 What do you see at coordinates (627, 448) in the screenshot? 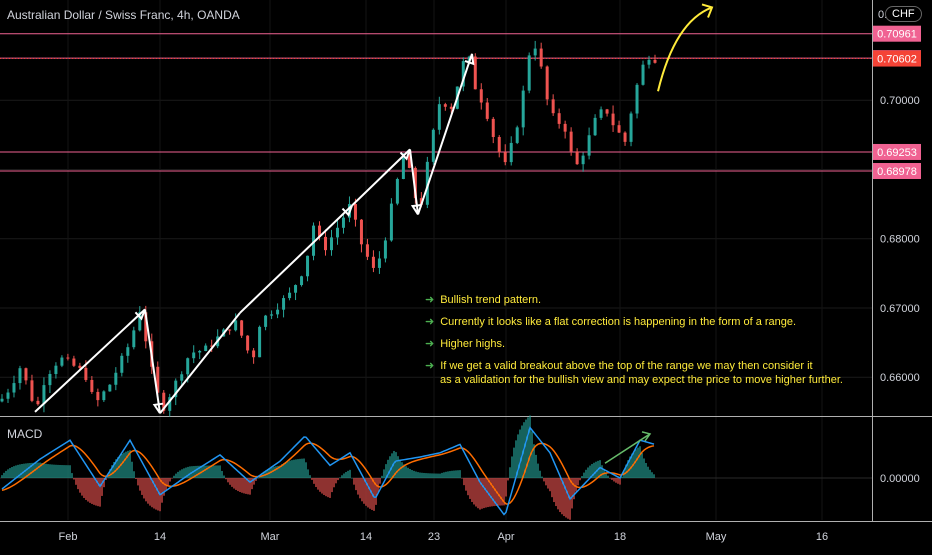
I see `divergence-line` at bounding box center [627, 448].